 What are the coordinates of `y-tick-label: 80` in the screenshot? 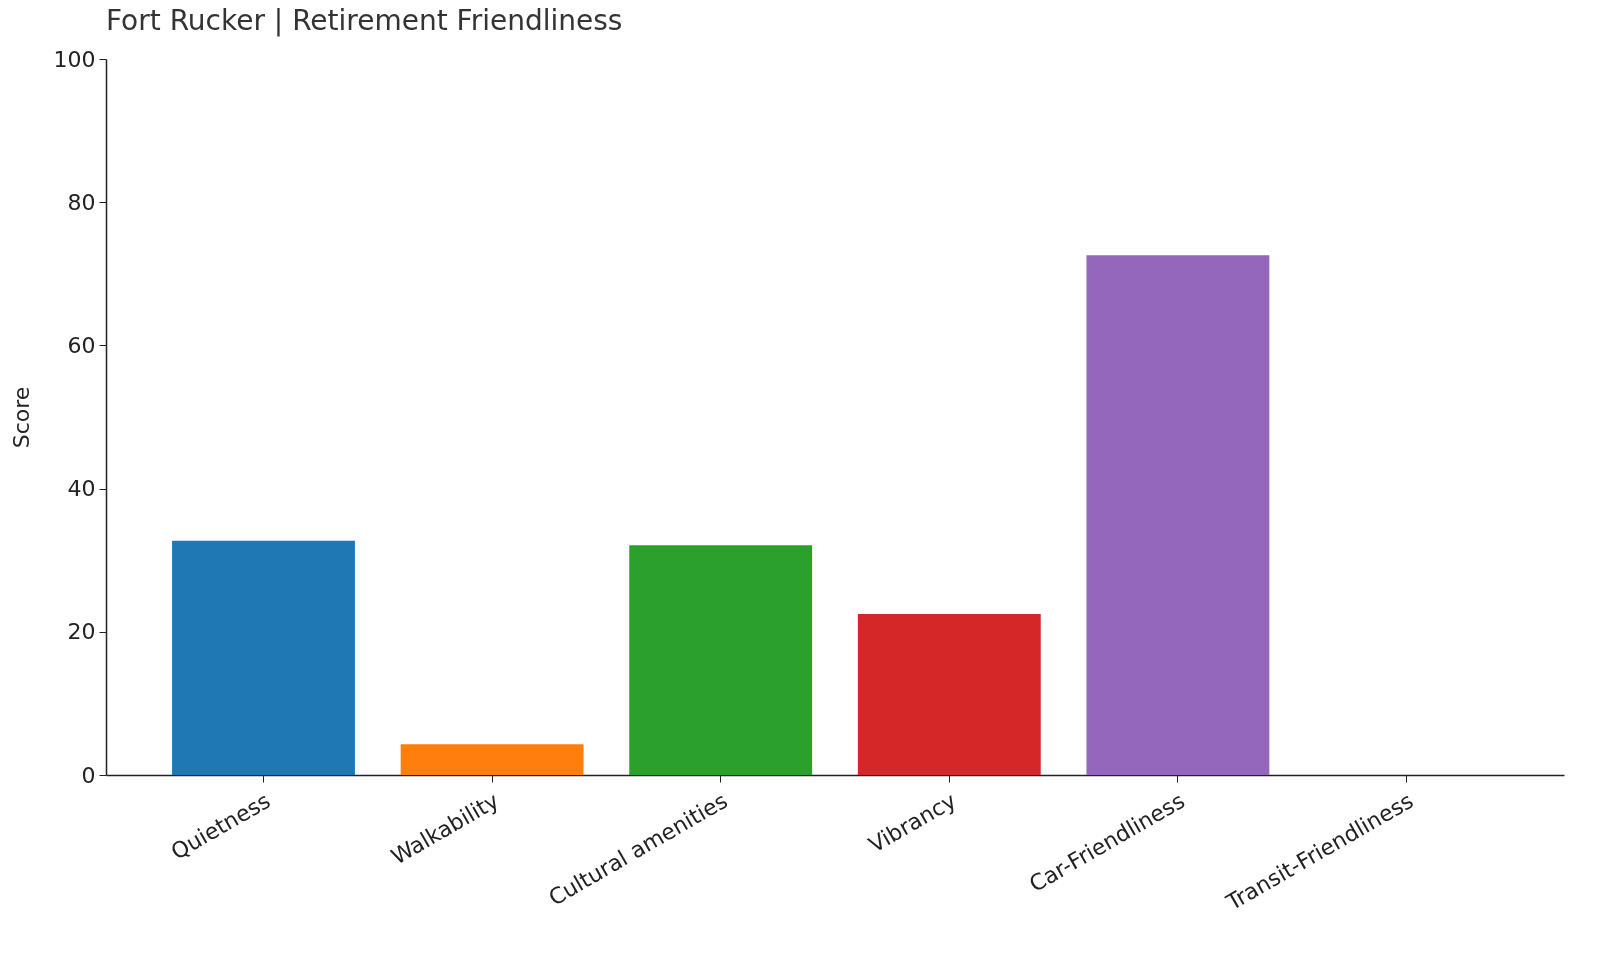 It's located at (81, 202).